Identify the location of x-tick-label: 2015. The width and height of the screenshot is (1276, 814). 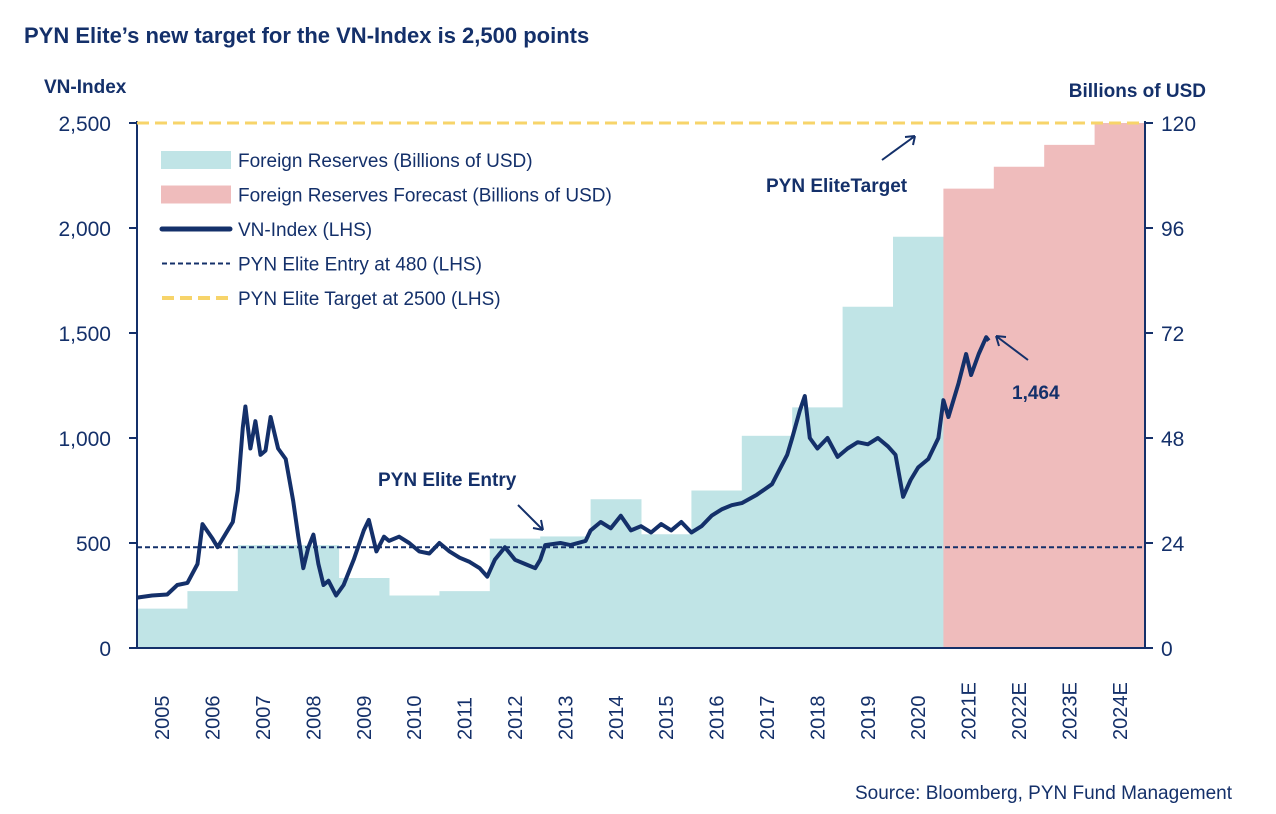
(667, 718).